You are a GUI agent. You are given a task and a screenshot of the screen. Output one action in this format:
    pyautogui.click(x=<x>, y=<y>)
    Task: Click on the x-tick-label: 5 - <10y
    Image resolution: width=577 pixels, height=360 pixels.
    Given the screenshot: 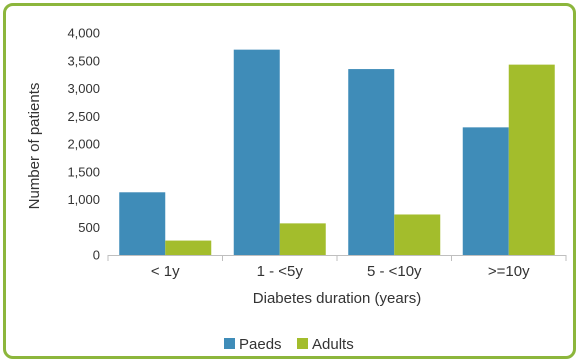 What is the action you would take?
    pyautogui.click(x=394, y=271)
    